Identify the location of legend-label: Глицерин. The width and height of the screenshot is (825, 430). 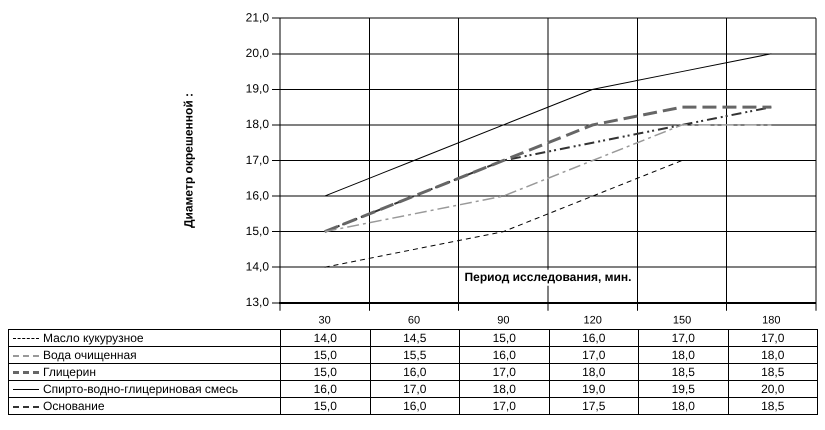
(69, 372).